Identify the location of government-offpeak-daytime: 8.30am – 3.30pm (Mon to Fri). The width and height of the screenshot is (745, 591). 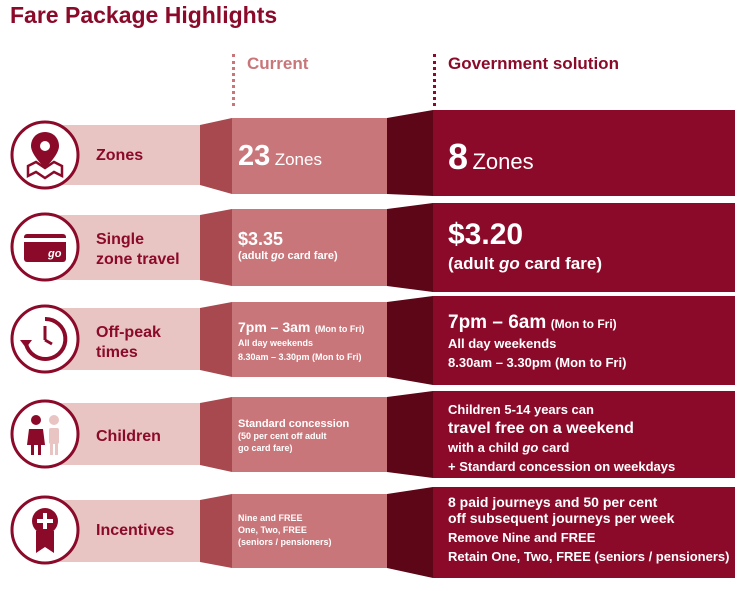
(537, 362).